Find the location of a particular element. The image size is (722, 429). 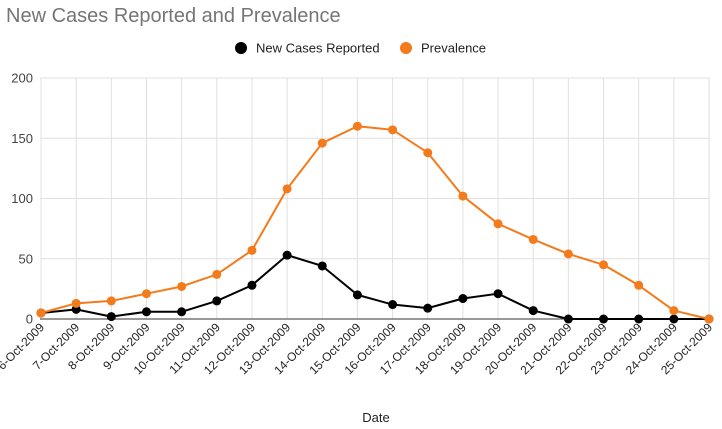

y-tick-label: 100 is located at coordinates (22, 198).